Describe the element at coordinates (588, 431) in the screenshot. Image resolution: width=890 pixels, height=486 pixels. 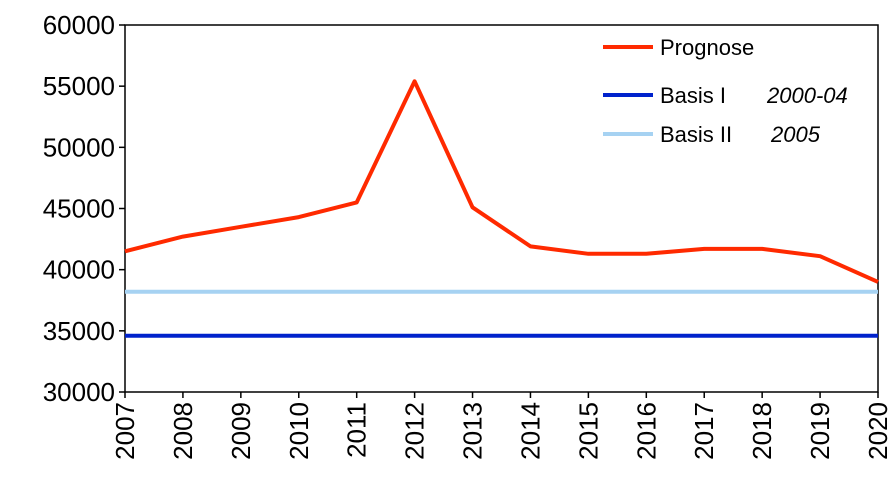
I see `x-tick-label: 2015` at that location.